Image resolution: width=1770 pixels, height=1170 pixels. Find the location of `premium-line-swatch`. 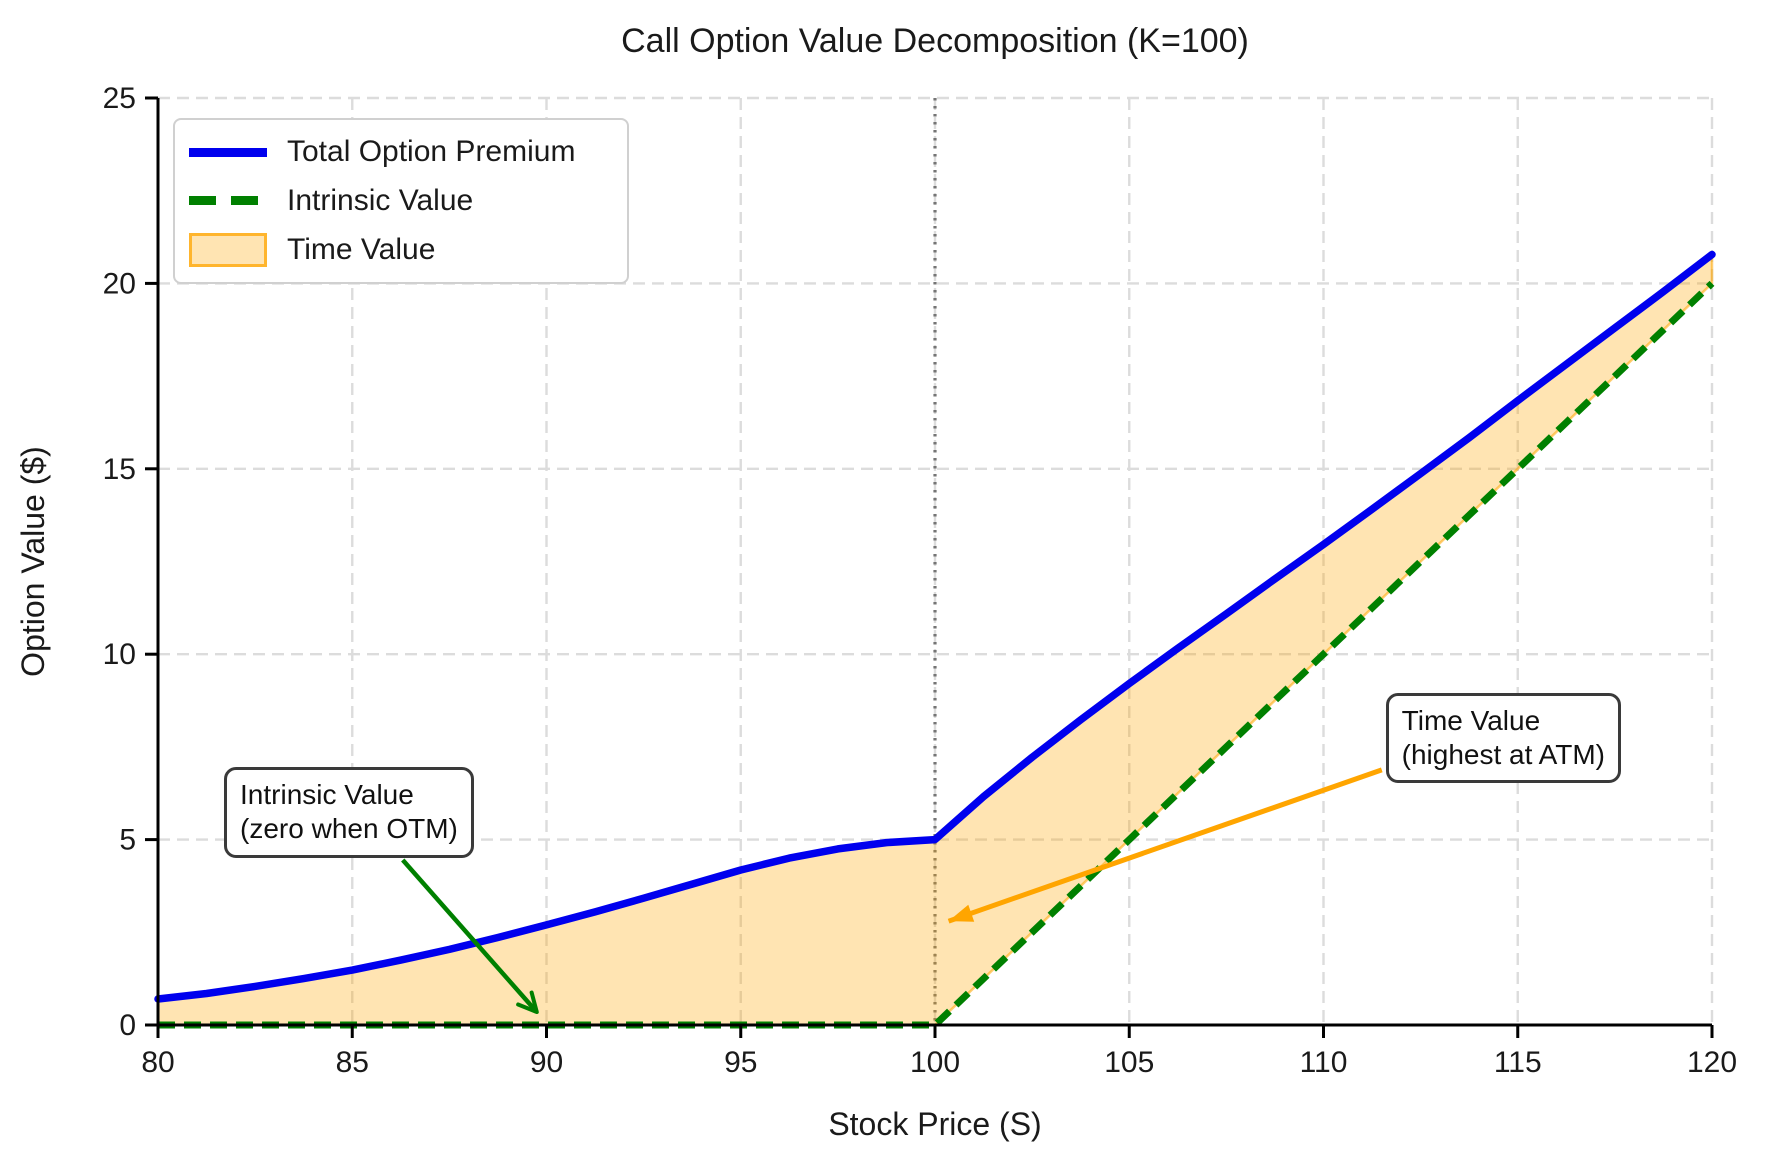

premium-line-swatch is located at coordinates (228, 152).